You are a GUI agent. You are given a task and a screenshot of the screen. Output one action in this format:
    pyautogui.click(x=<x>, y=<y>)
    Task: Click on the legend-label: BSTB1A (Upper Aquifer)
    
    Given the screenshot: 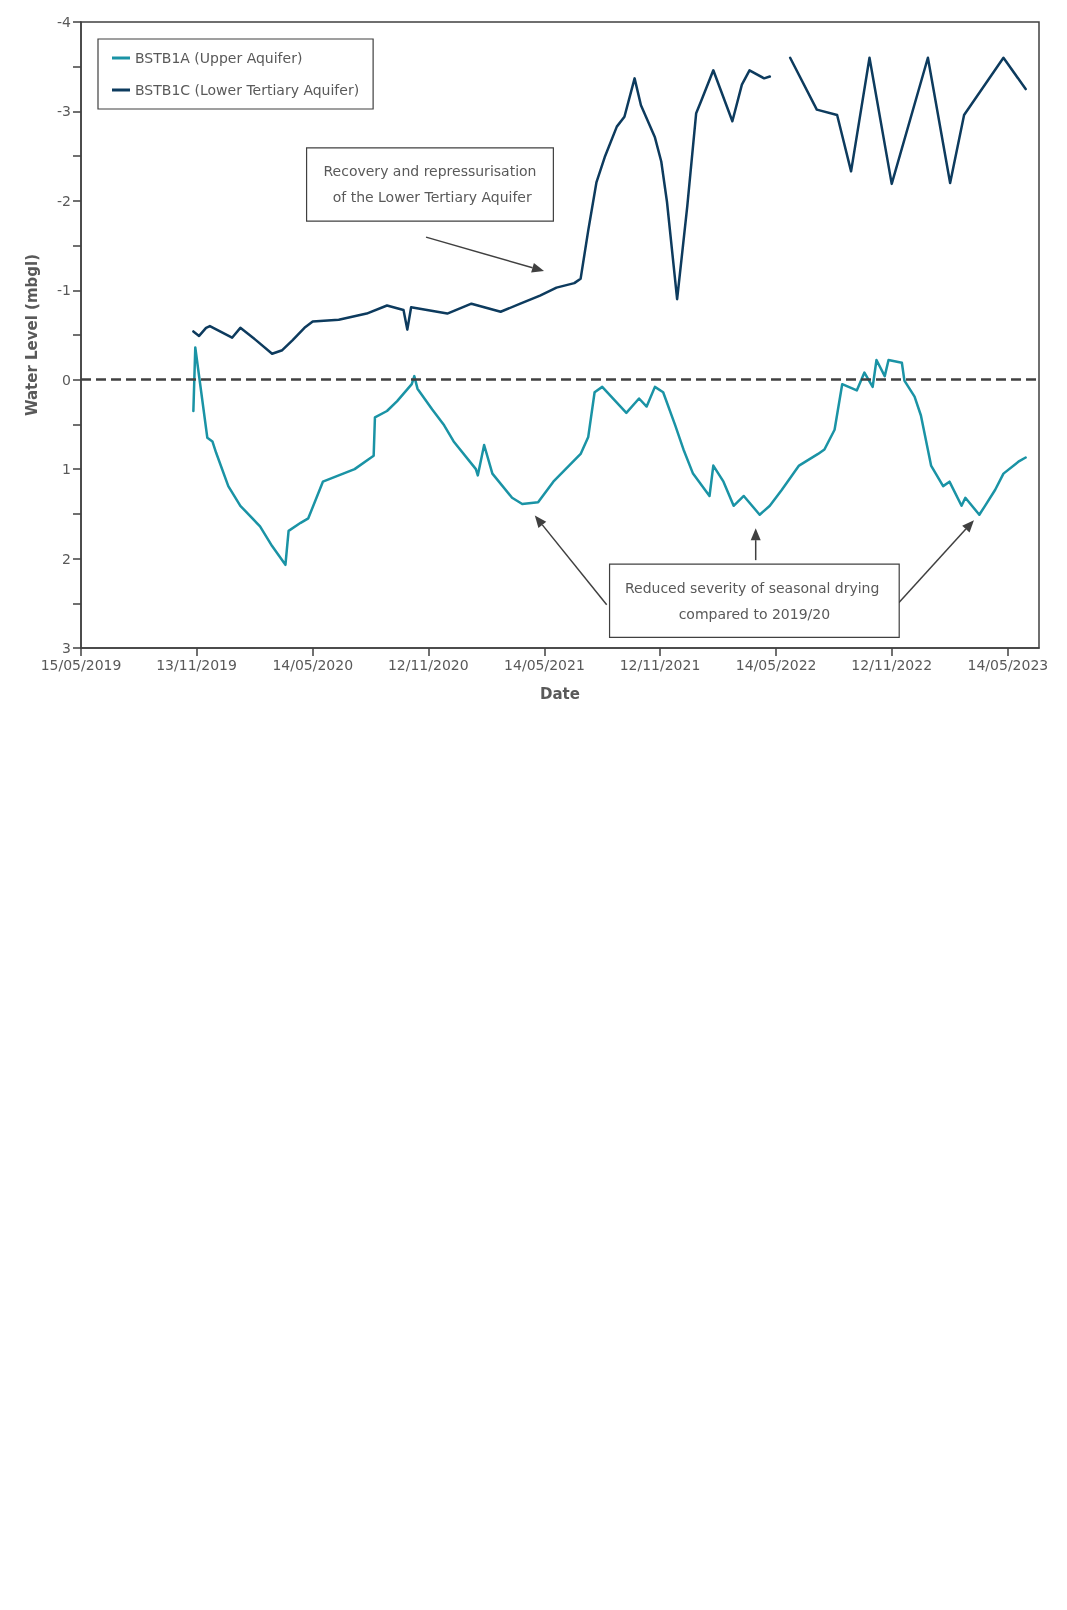 What is the action you would take?
    pyautogui.click(x=219, y=58)
    